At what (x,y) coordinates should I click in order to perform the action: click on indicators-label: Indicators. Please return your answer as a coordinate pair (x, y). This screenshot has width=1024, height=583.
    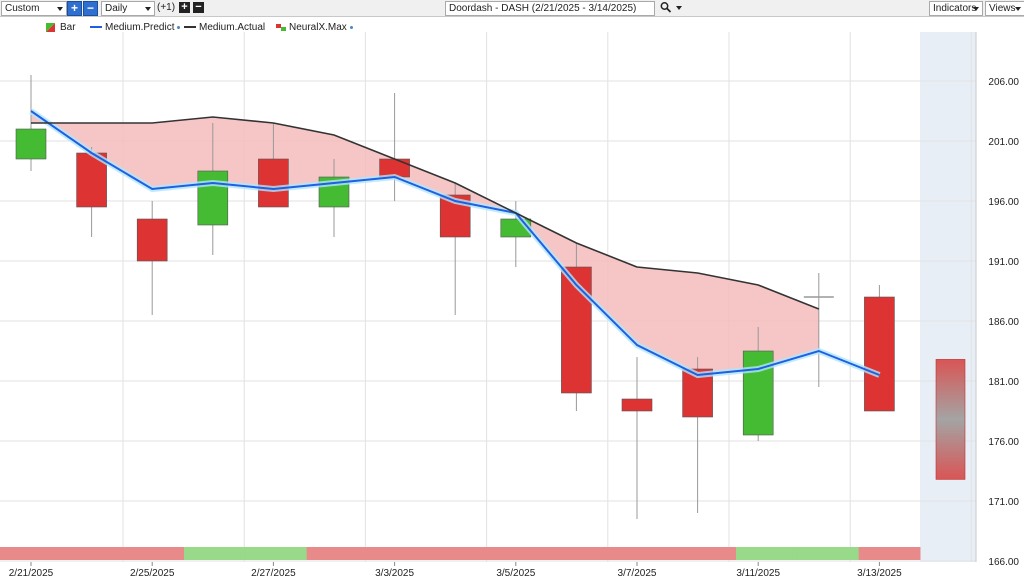
    Looking at the image, I should click on (955, 8).